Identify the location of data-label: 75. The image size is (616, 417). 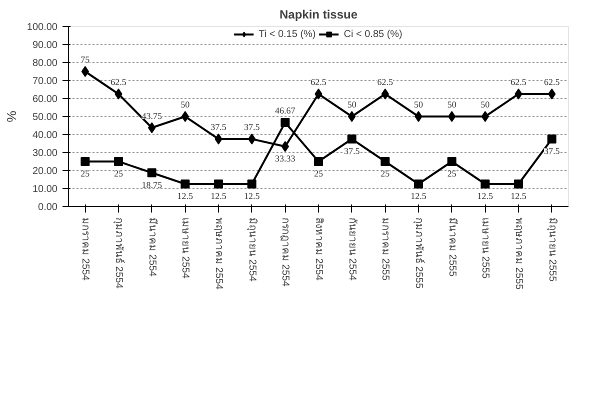
(85, 59).